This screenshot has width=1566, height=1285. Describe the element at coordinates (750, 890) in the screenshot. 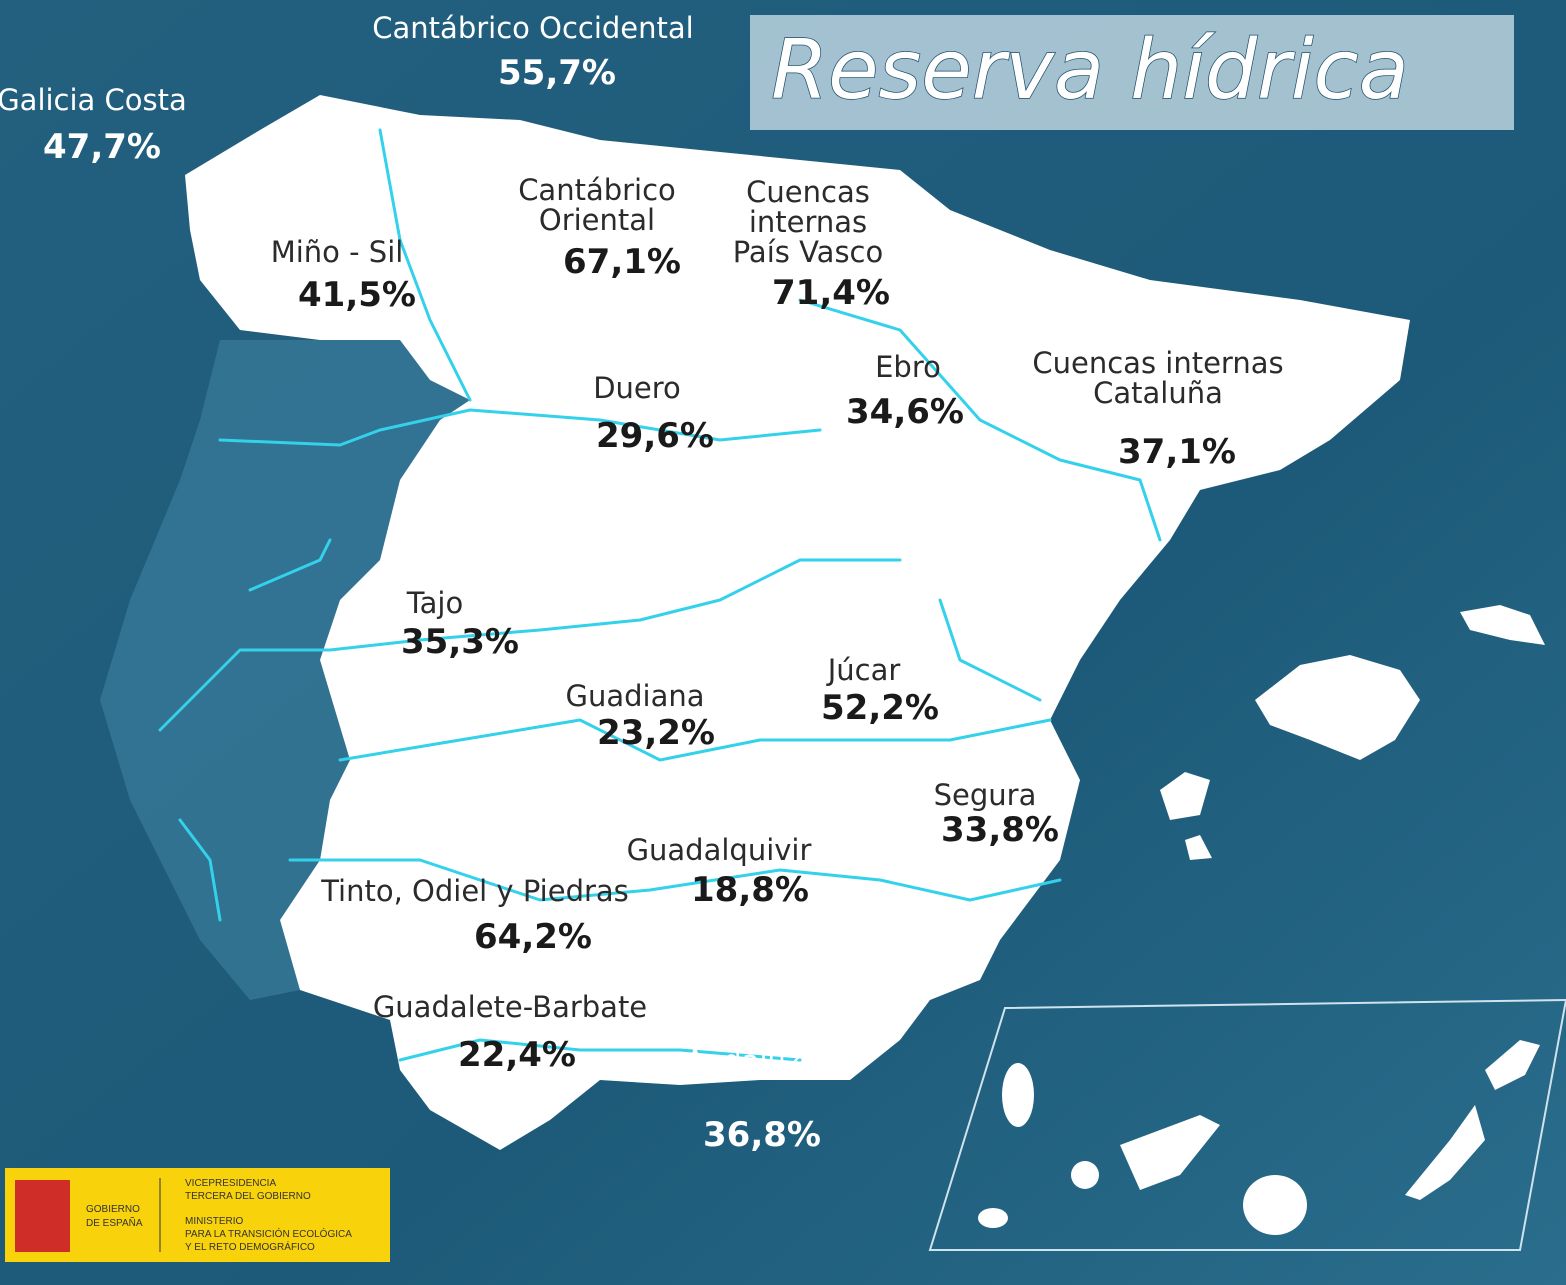

I see `basin-value: 18,8%` at that location.